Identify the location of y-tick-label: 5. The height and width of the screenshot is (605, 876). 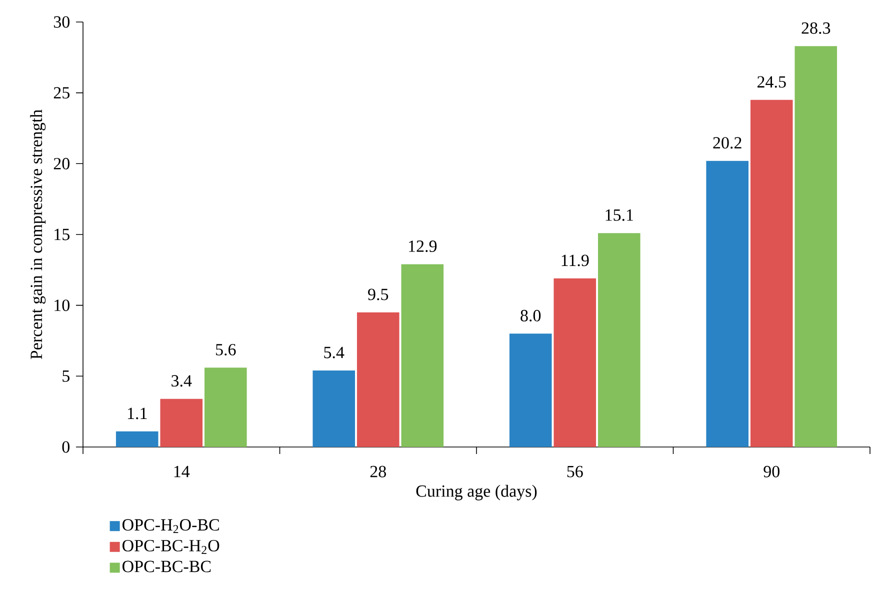
(66, 376).